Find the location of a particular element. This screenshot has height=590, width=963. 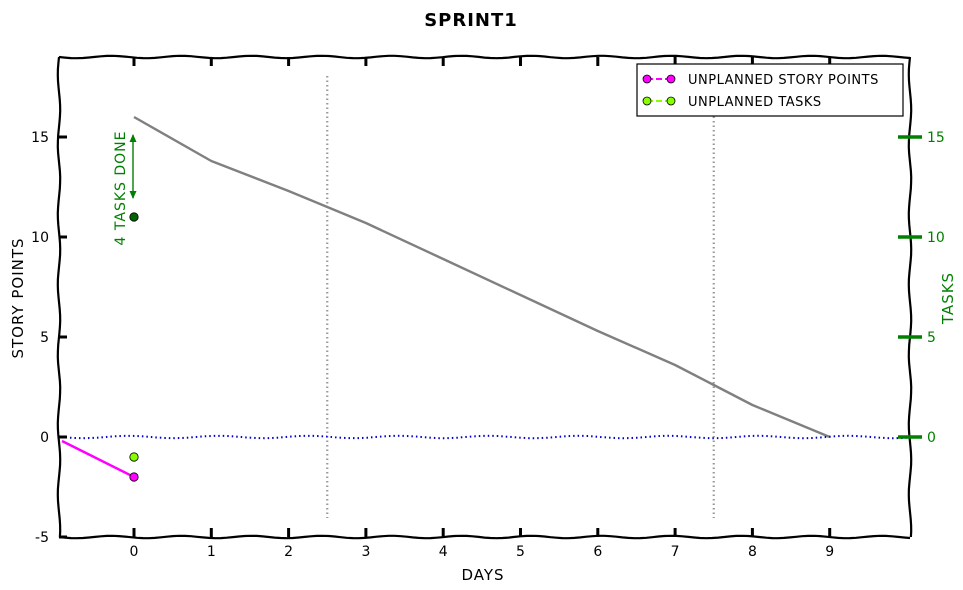

legend-marker-unplanned-tasks is located at coordinates (647, 101).